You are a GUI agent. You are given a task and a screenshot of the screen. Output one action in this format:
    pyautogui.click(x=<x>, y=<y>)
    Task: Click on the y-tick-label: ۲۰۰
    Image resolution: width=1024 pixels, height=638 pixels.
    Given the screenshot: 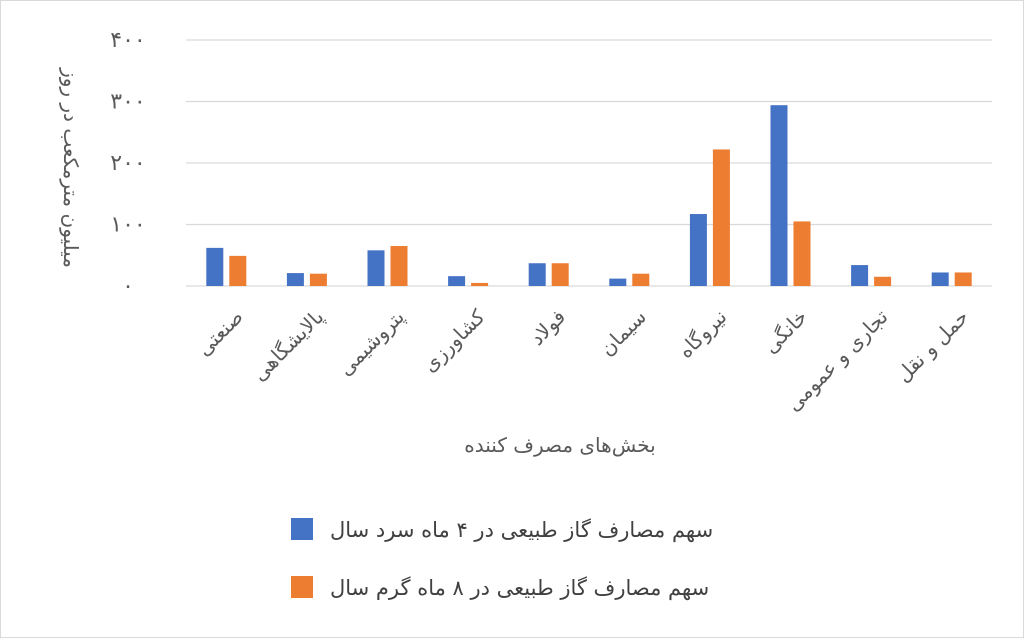 What is the action you would take?
    pyautogui.click(x=127, y=163)
    